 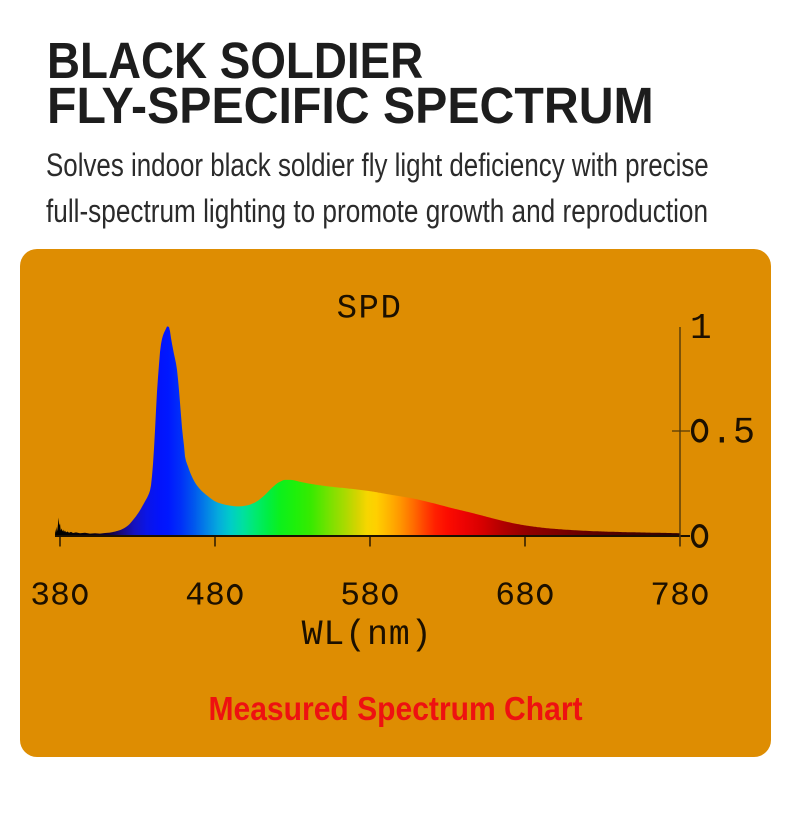 I want to click on svg-text: 78, so click(x=670, y=596).